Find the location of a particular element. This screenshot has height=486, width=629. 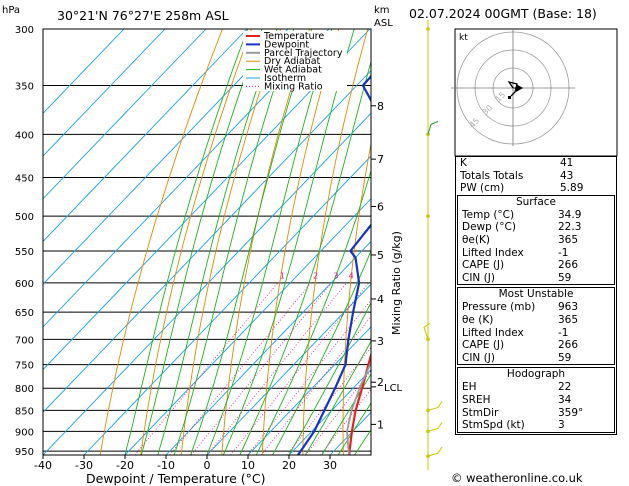

km-tick-label: 1 is located at coordinates (380, 424).